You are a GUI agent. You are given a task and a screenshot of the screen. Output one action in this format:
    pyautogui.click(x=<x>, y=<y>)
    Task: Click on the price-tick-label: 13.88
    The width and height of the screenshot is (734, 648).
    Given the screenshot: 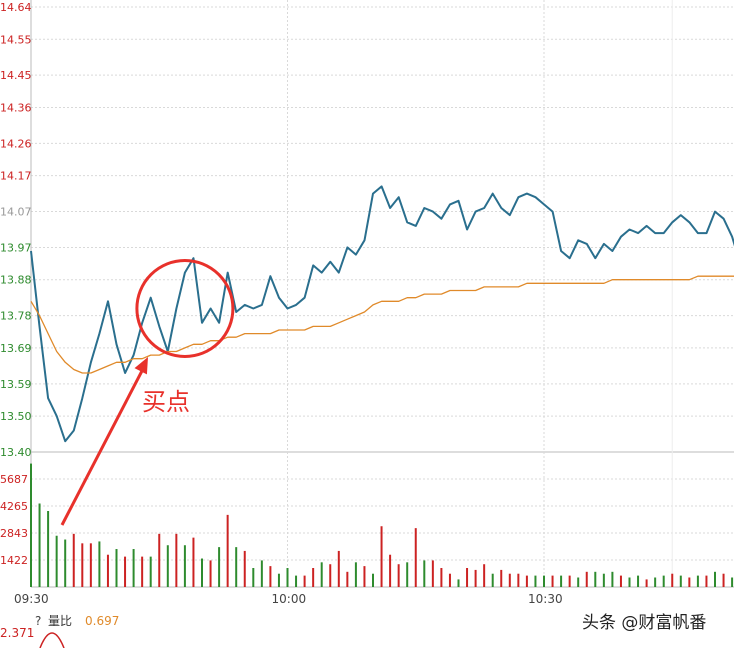 What is the action you would take?
    pyautogui.click(x=16, y=280)
    